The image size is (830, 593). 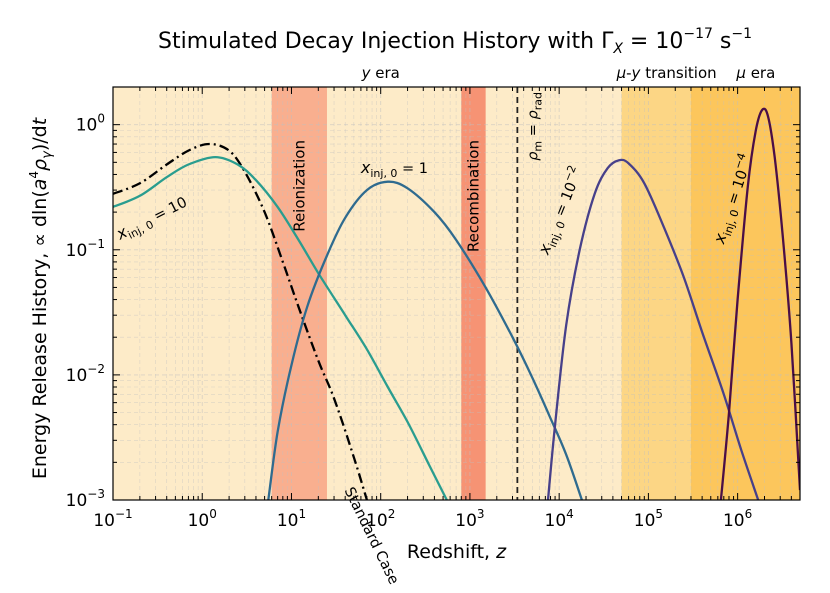 I want to click on x-axis-label: Redshift, z, so click(x=457, y=552).